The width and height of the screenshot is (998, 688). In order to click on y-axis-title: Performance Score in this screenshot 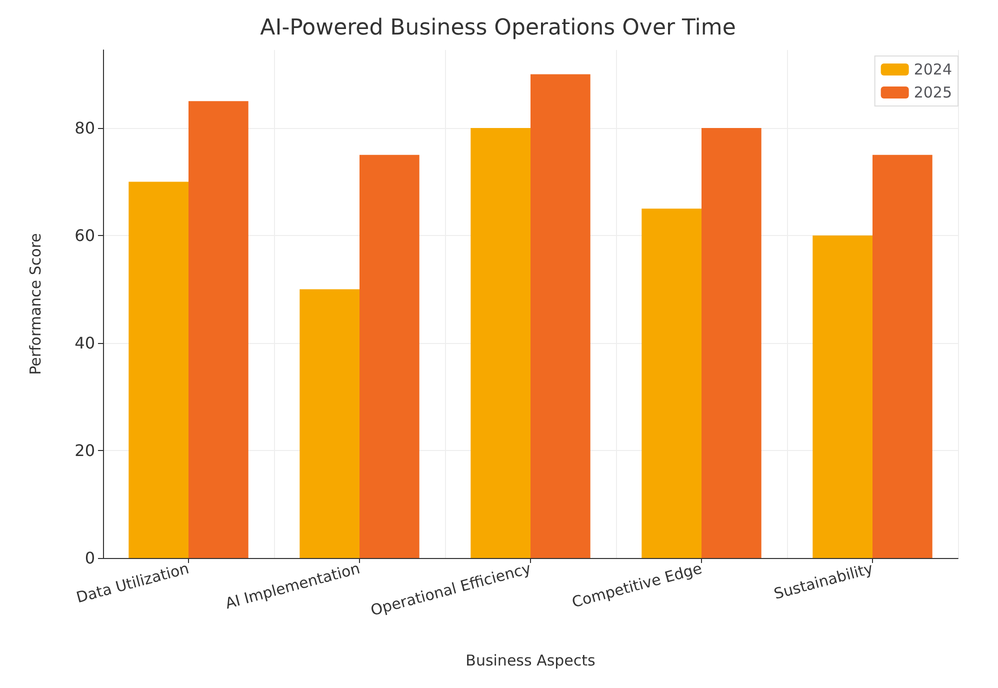, I will do `click(35, 304)`.